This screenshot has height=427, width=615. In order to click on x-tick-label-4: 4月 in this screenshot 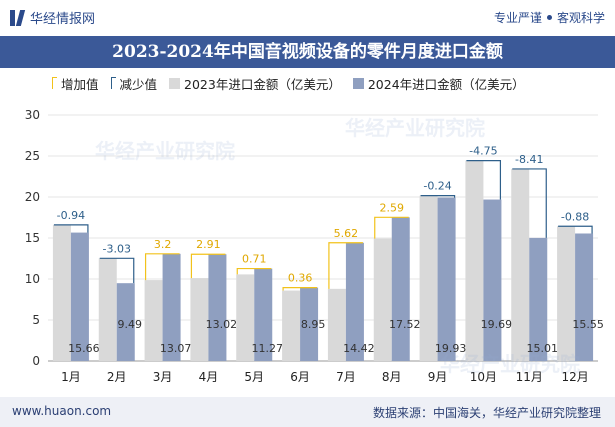, I will do `click(209, 377)`.